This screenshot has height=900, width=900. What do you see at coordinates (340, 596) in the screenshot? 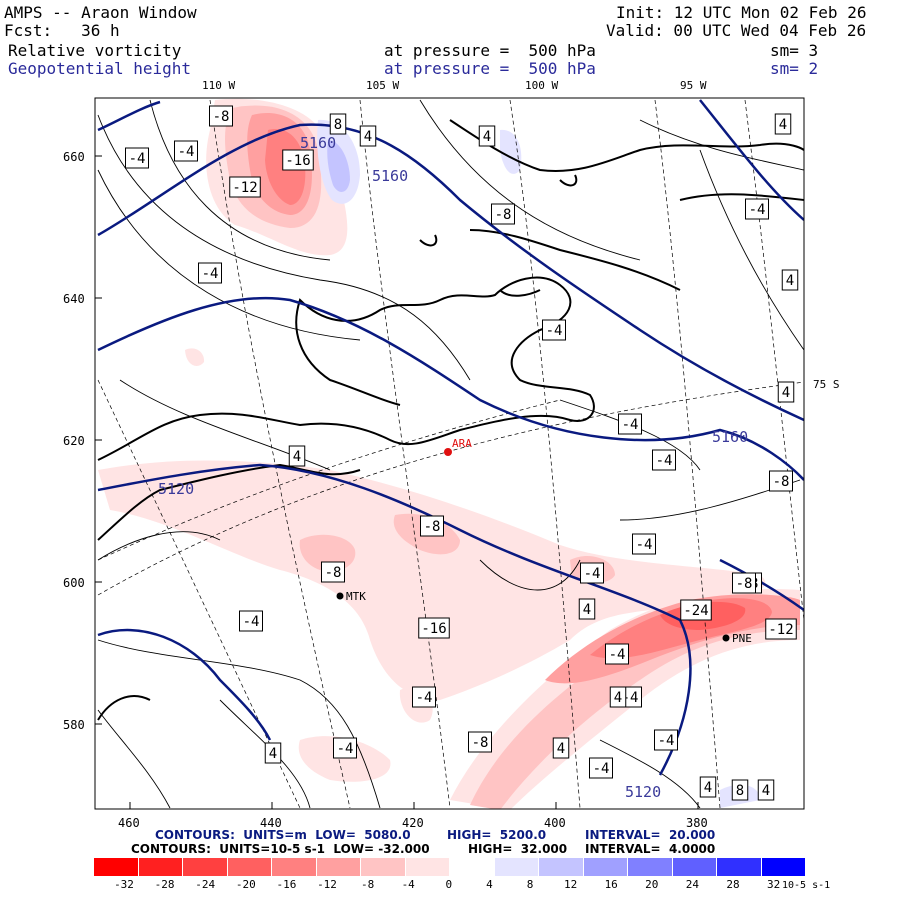
I see `station-mtk-marker` at bounding box center [340, 596].